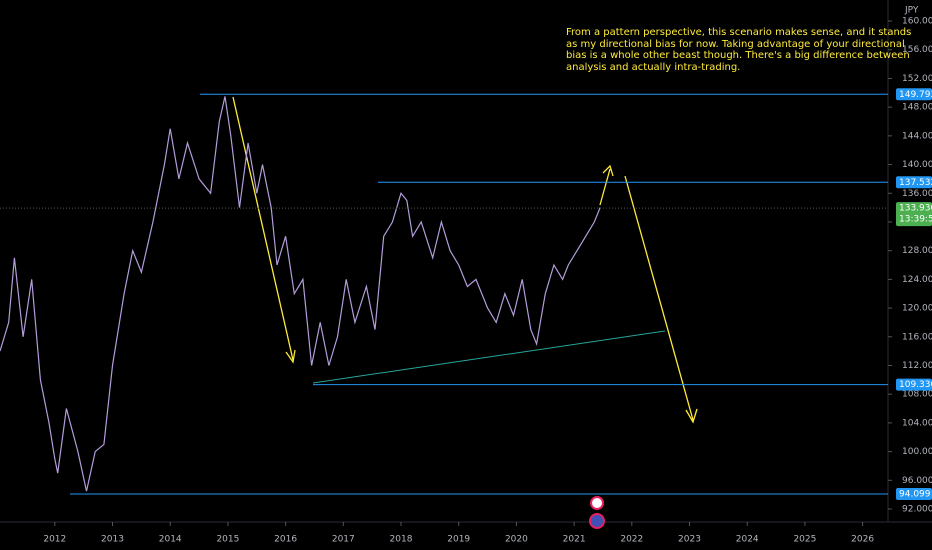 This screenshot has height=550, width=932. I want to click on x-tick-label: 2024, so click(747, 540).